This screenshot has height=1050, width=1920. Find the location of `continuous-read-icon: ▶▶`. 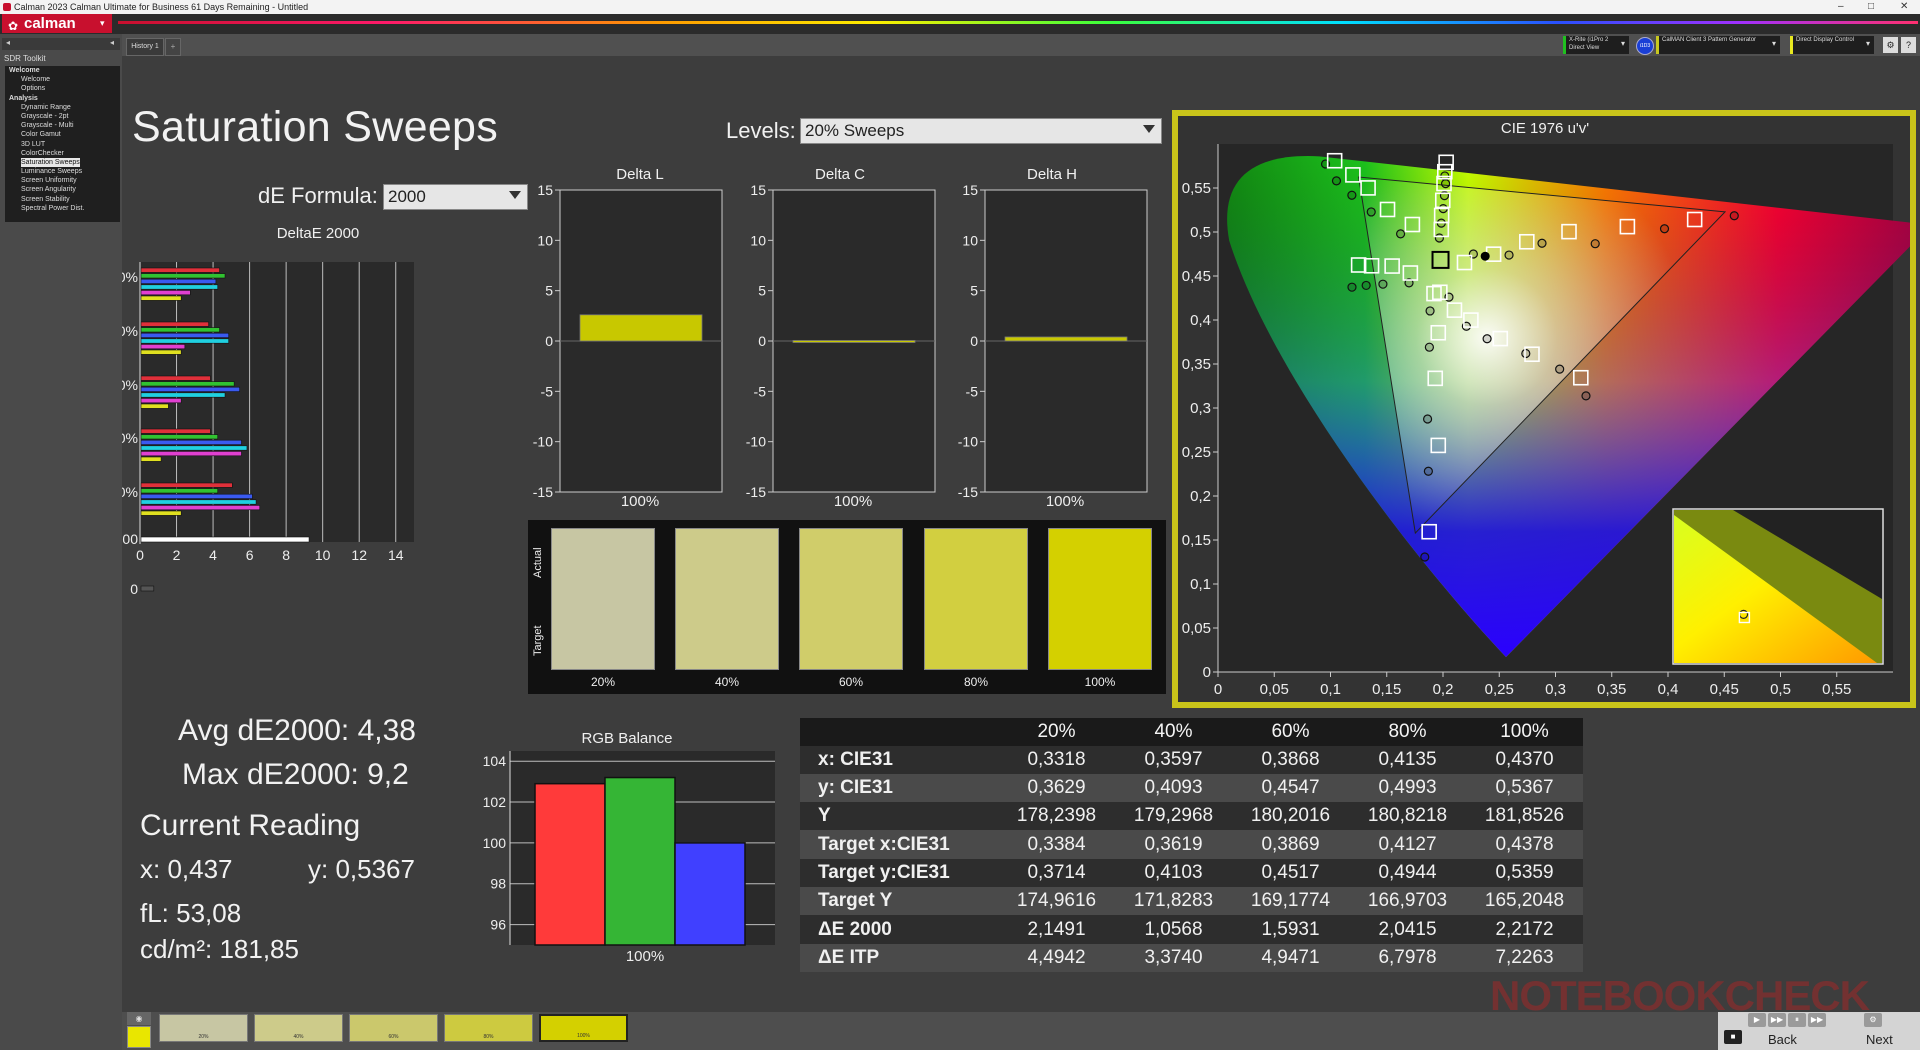

continuous-read-icon: ▶▶ is located at coordinates (1777, 1020).